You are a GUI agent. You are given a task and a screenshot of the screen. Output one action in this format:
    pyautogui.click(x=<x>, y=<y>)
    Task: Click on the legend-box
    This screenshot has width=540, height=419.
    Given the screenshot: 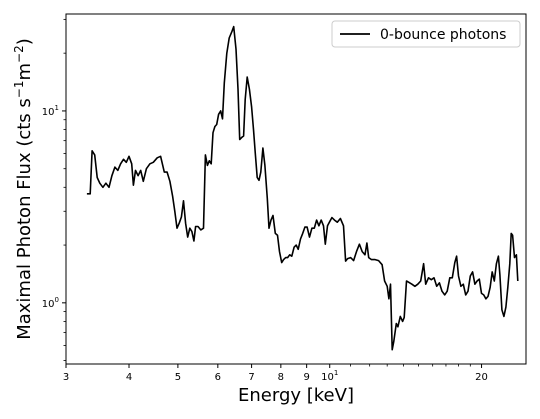 What is the action you would take?
    pyautogui.click(x=426, y=34)
    